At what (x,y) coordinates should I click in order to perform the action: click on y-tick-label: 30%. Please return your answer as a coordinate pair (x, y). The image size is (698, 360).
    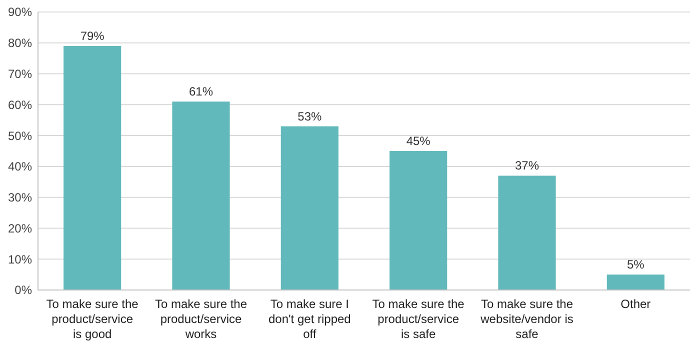
    Looking at the image, I should click on (20, 197).